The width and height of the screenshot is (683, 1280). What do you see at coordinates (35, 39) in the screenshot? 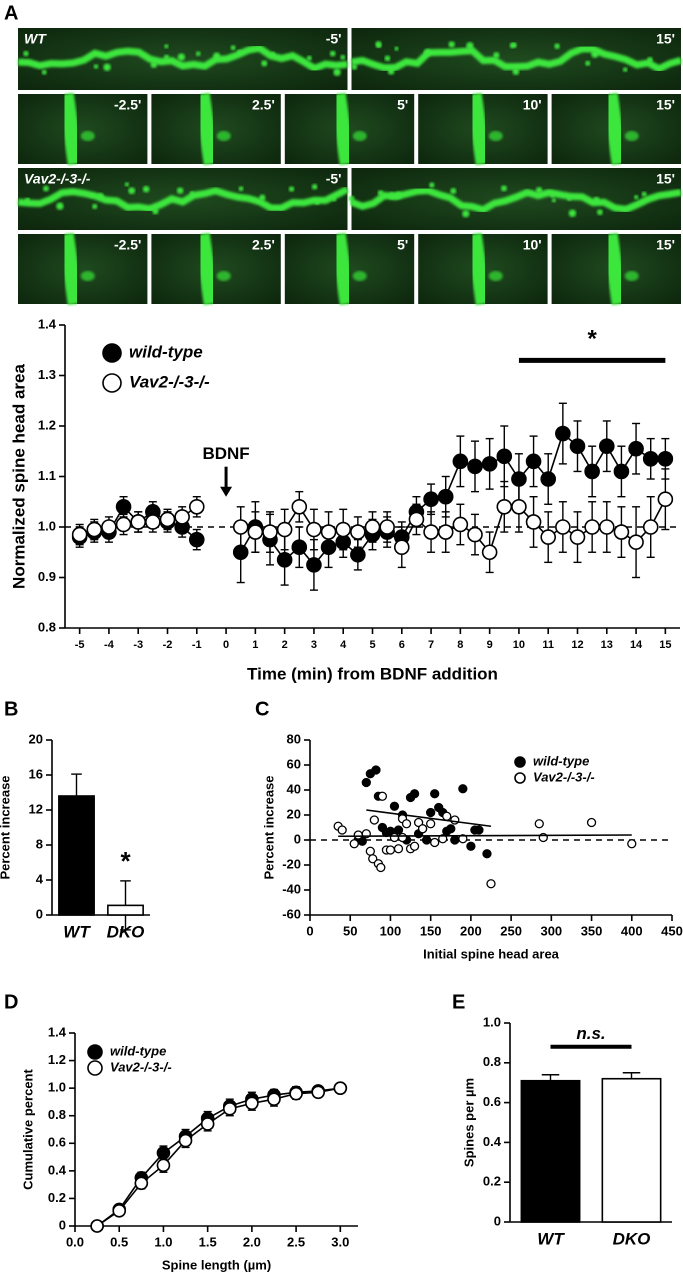
I see `row-label: WT` at bounding box center [35, 39].